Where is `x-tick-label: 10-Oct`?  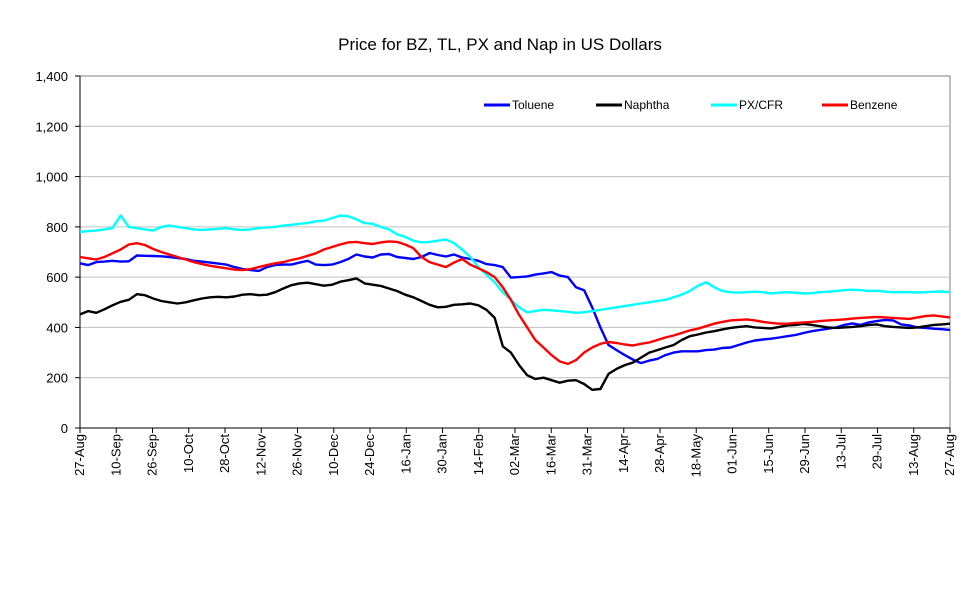
x-tick-label: 10-Oct is located at coordinates (188, 453).